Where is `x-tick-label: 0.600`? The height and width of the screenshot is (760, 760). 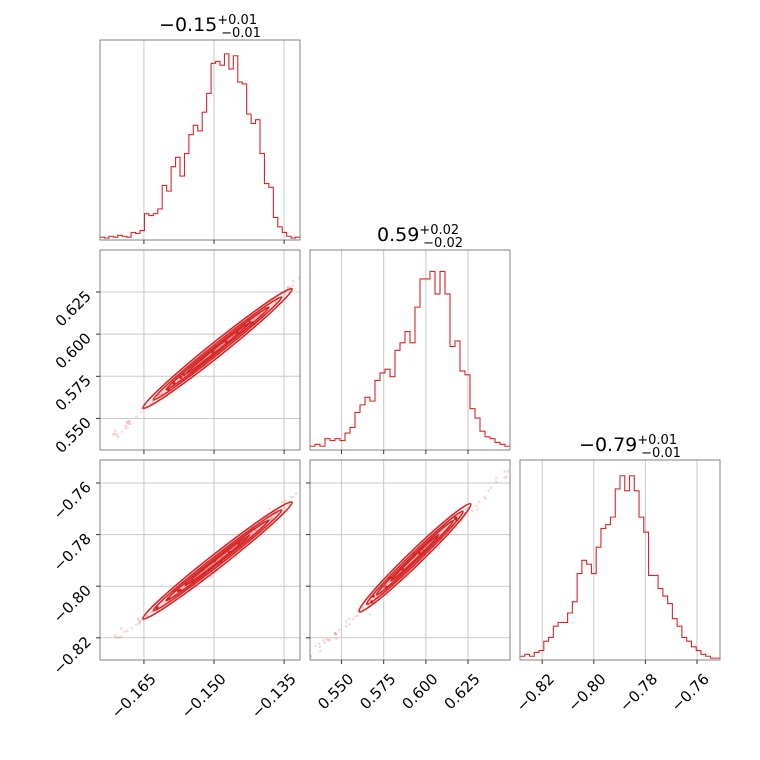 x-tick-label: 0.600 is located at coordinates (420, 691).